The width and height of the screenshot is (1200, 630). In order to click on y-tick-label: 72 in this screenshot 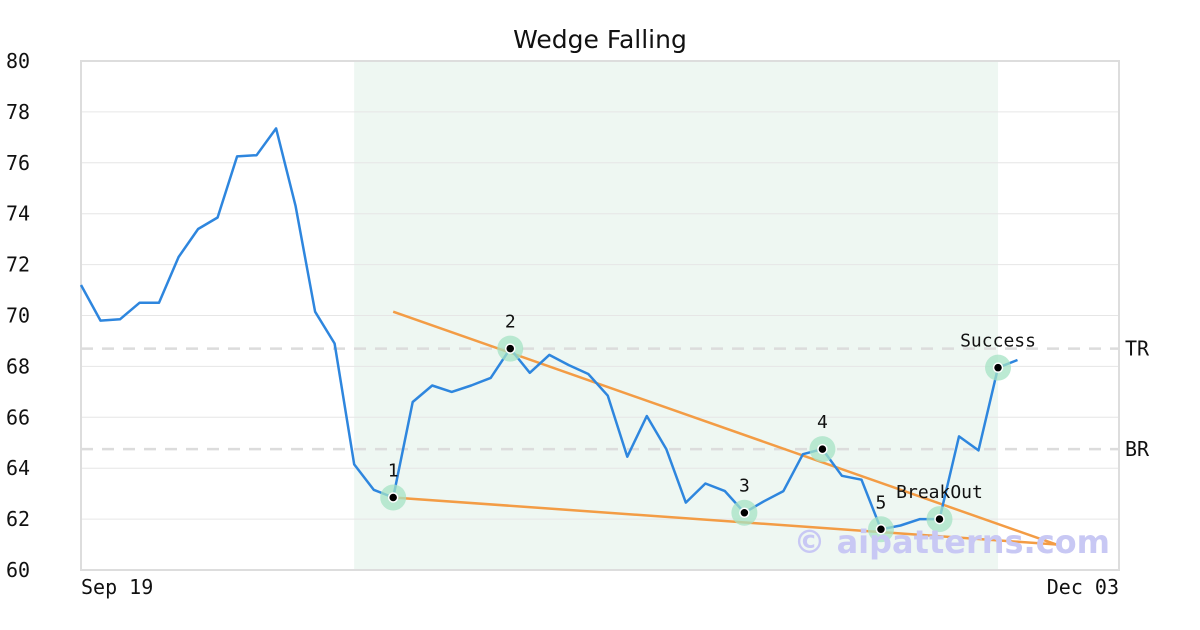, I will do `click(18, 265)`.